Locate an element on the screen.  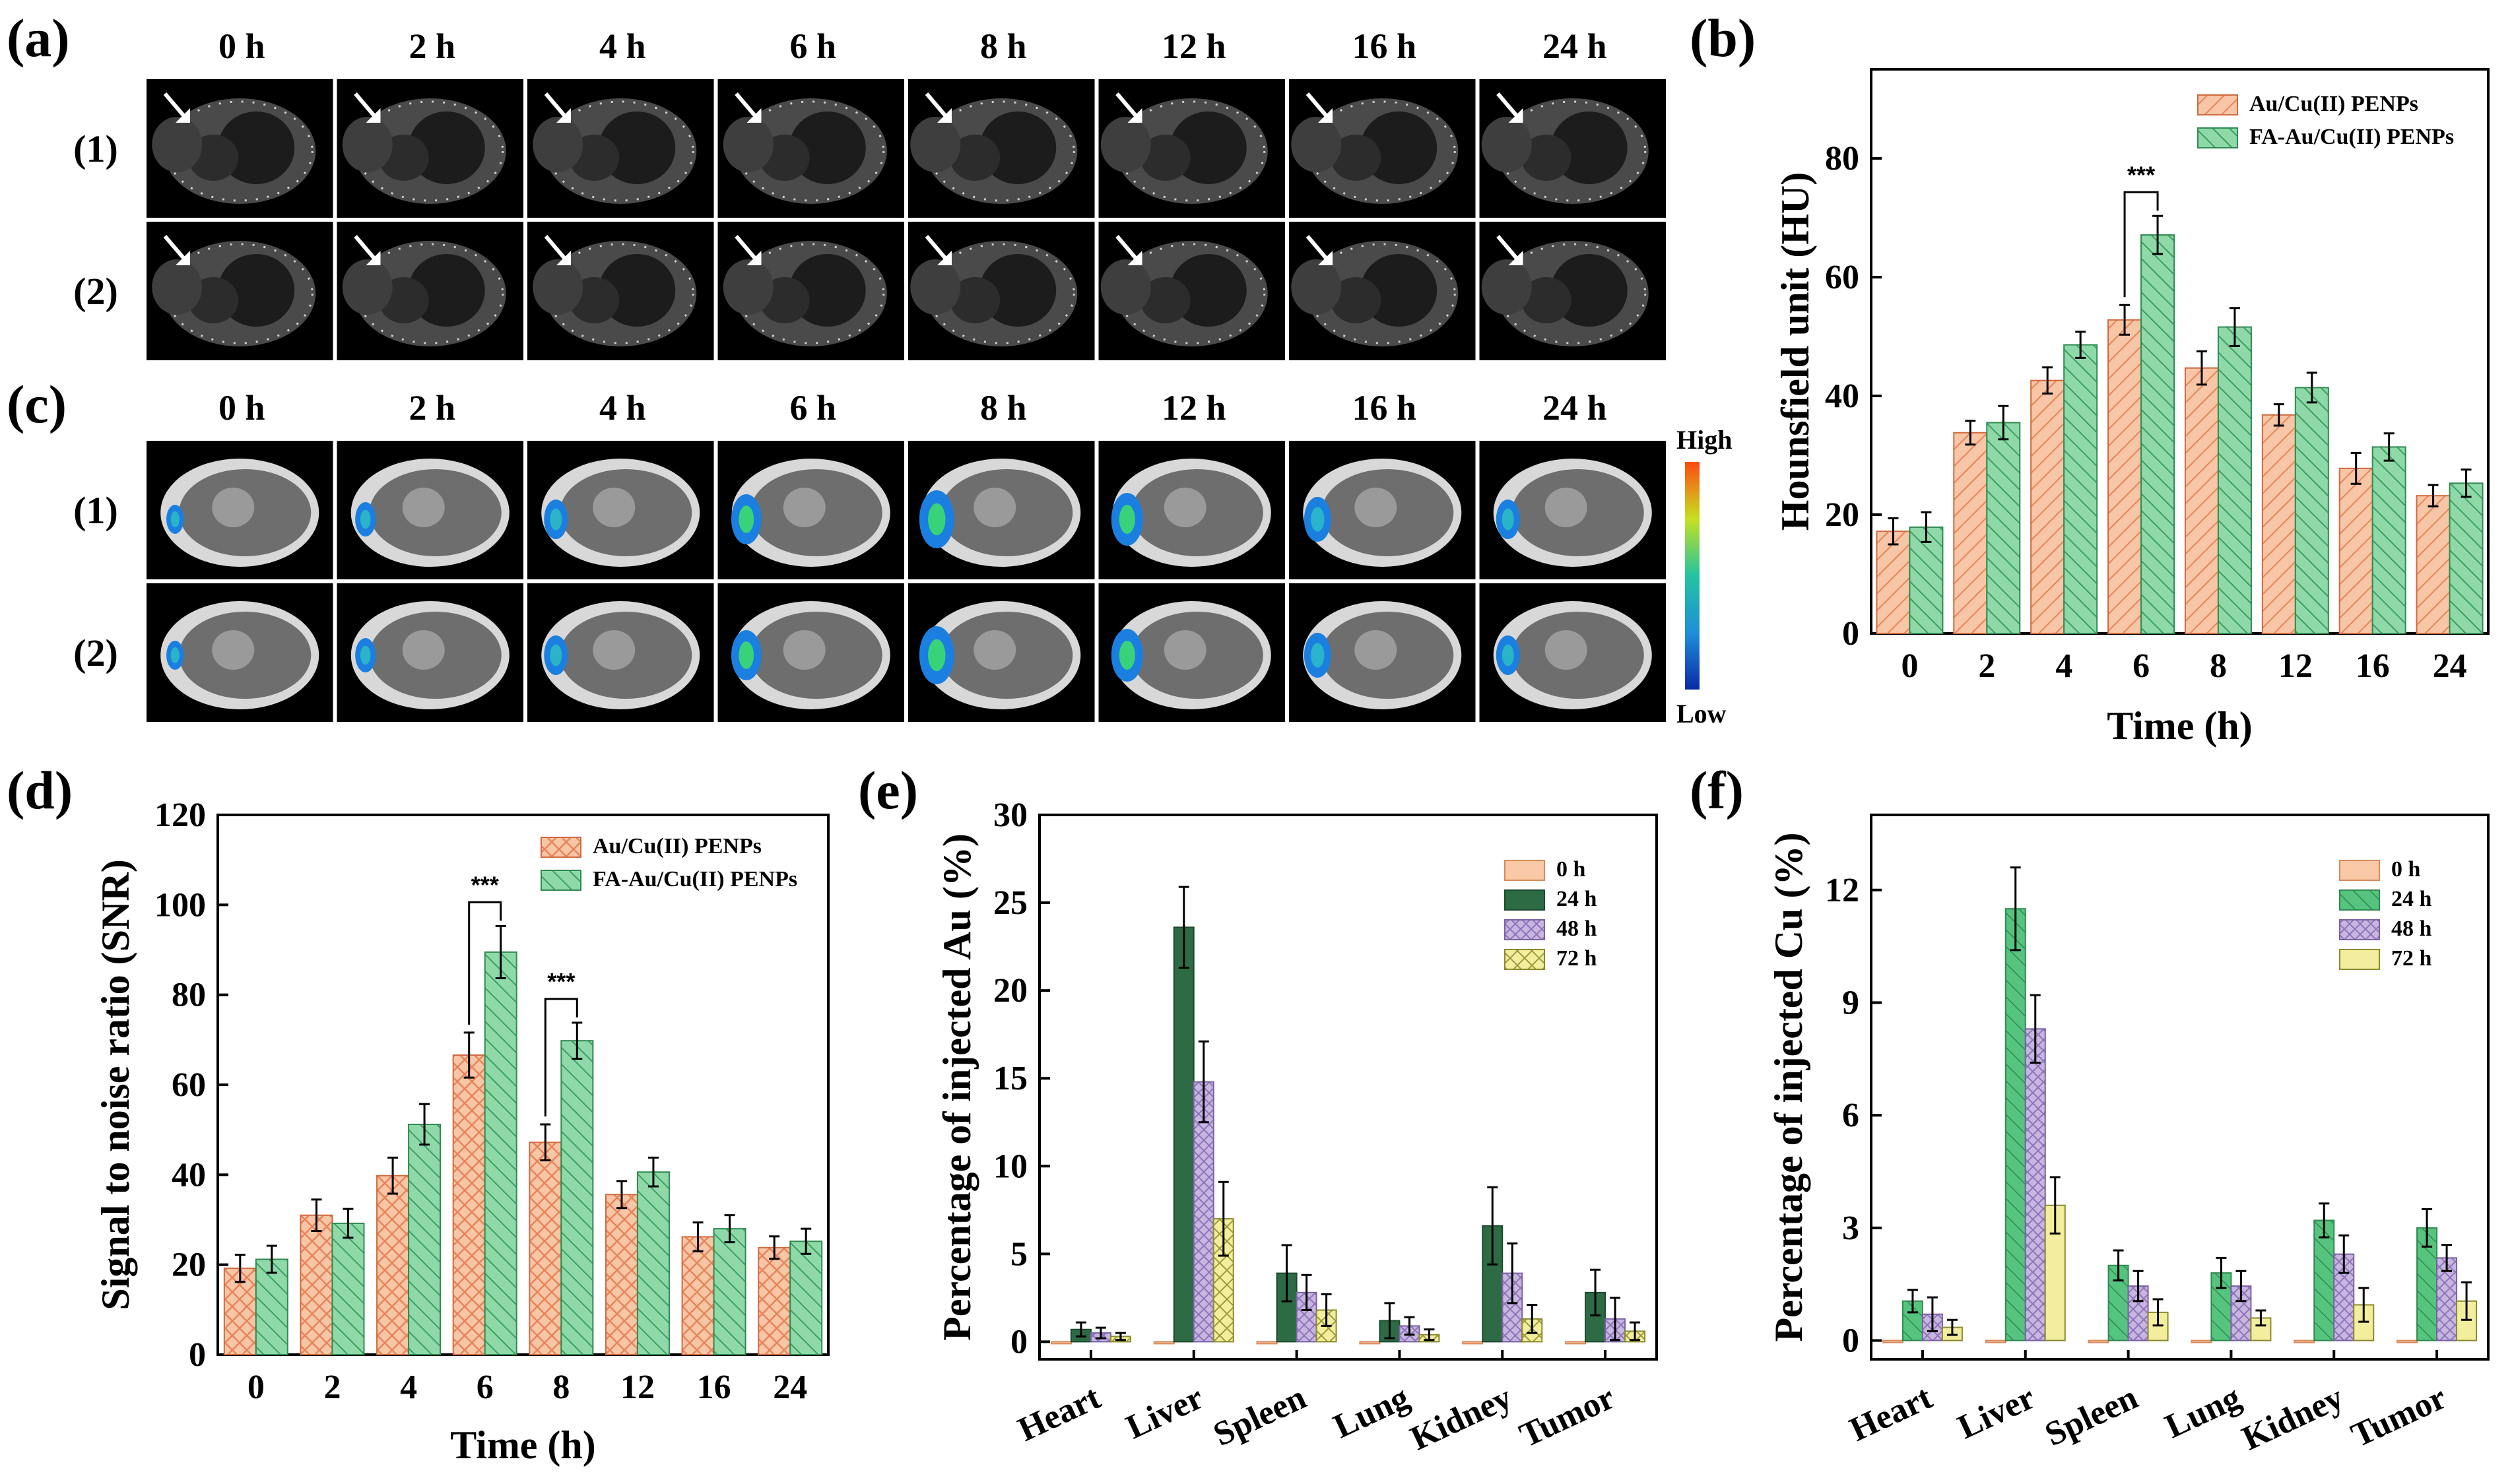
x-tick-label: Heart is located at coordinates (1891, 1413).